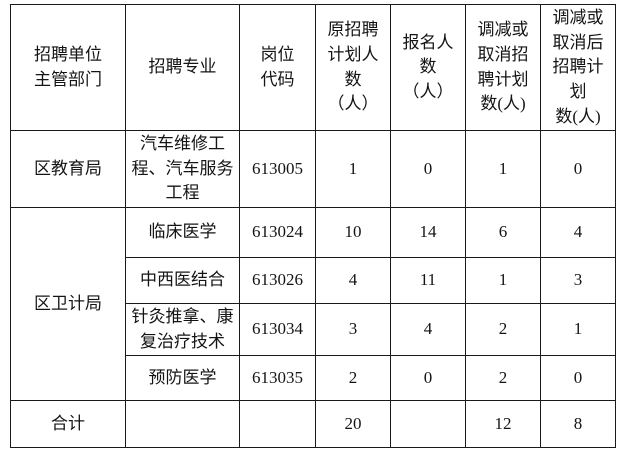  What do you see at coordinates (578, 424) in the screenshot?
I see `cell-total-after: 8` at bounding box center [578, 424].